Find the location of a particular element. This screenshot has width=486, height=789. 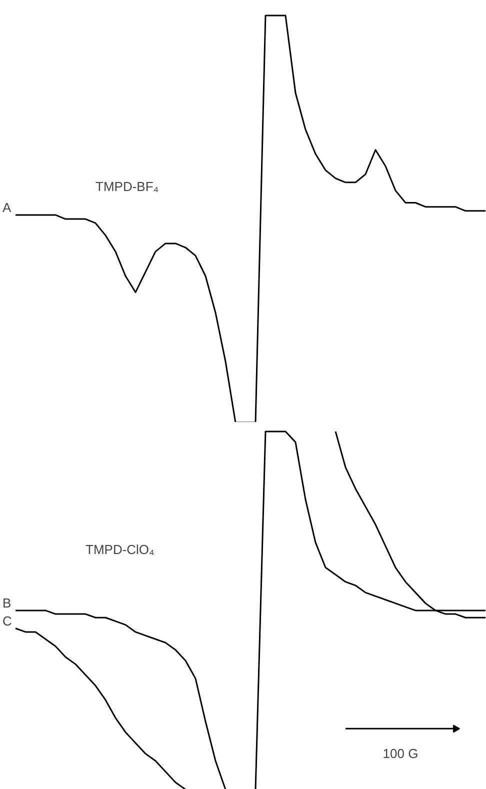

series-label: B is located at coordinates (7, 602).